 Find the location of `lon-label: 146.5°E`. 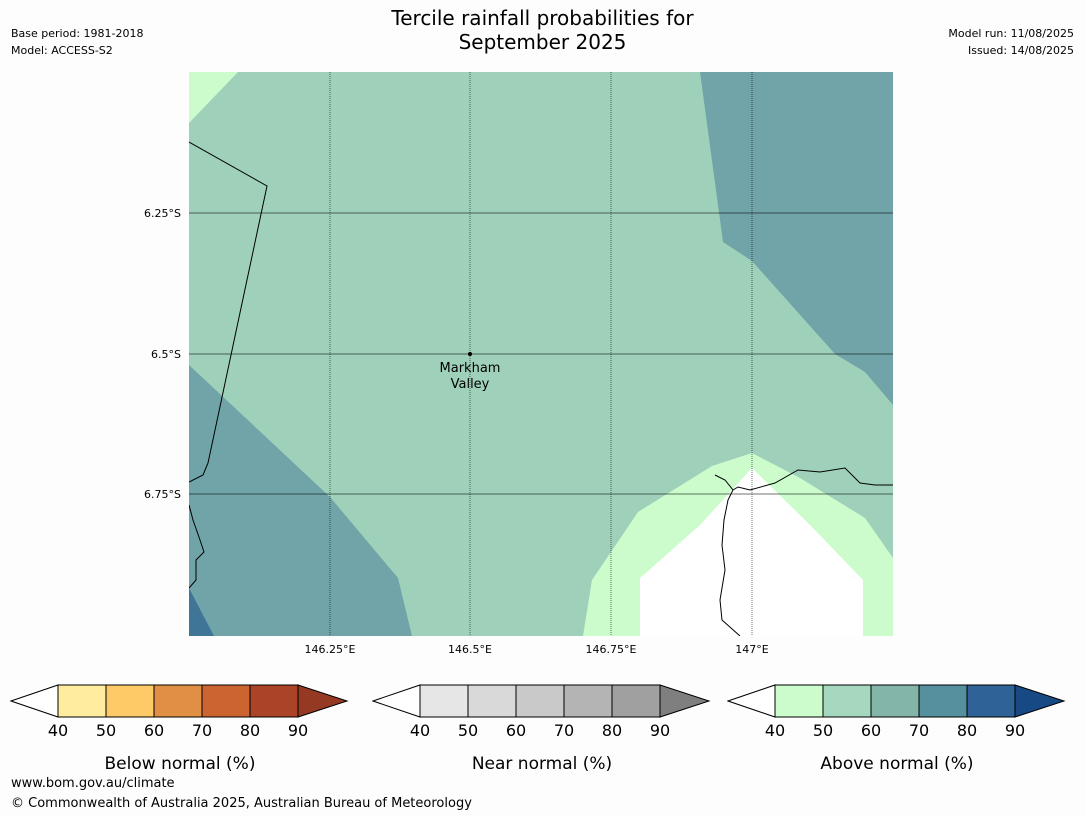

lon-label: 146.5°E is located at coordinates (470, 649).